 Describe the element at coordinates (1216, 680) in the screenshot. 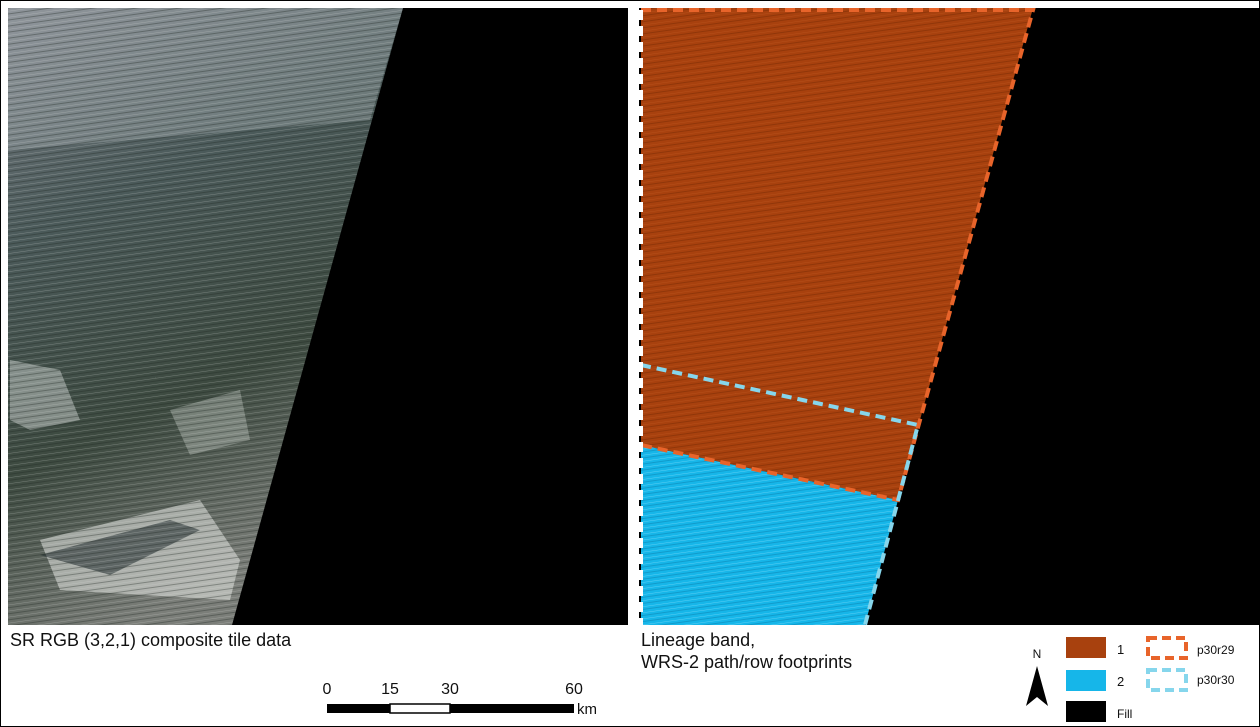

I see `legend-footprint-p30r30-label: p30r30` at that location.